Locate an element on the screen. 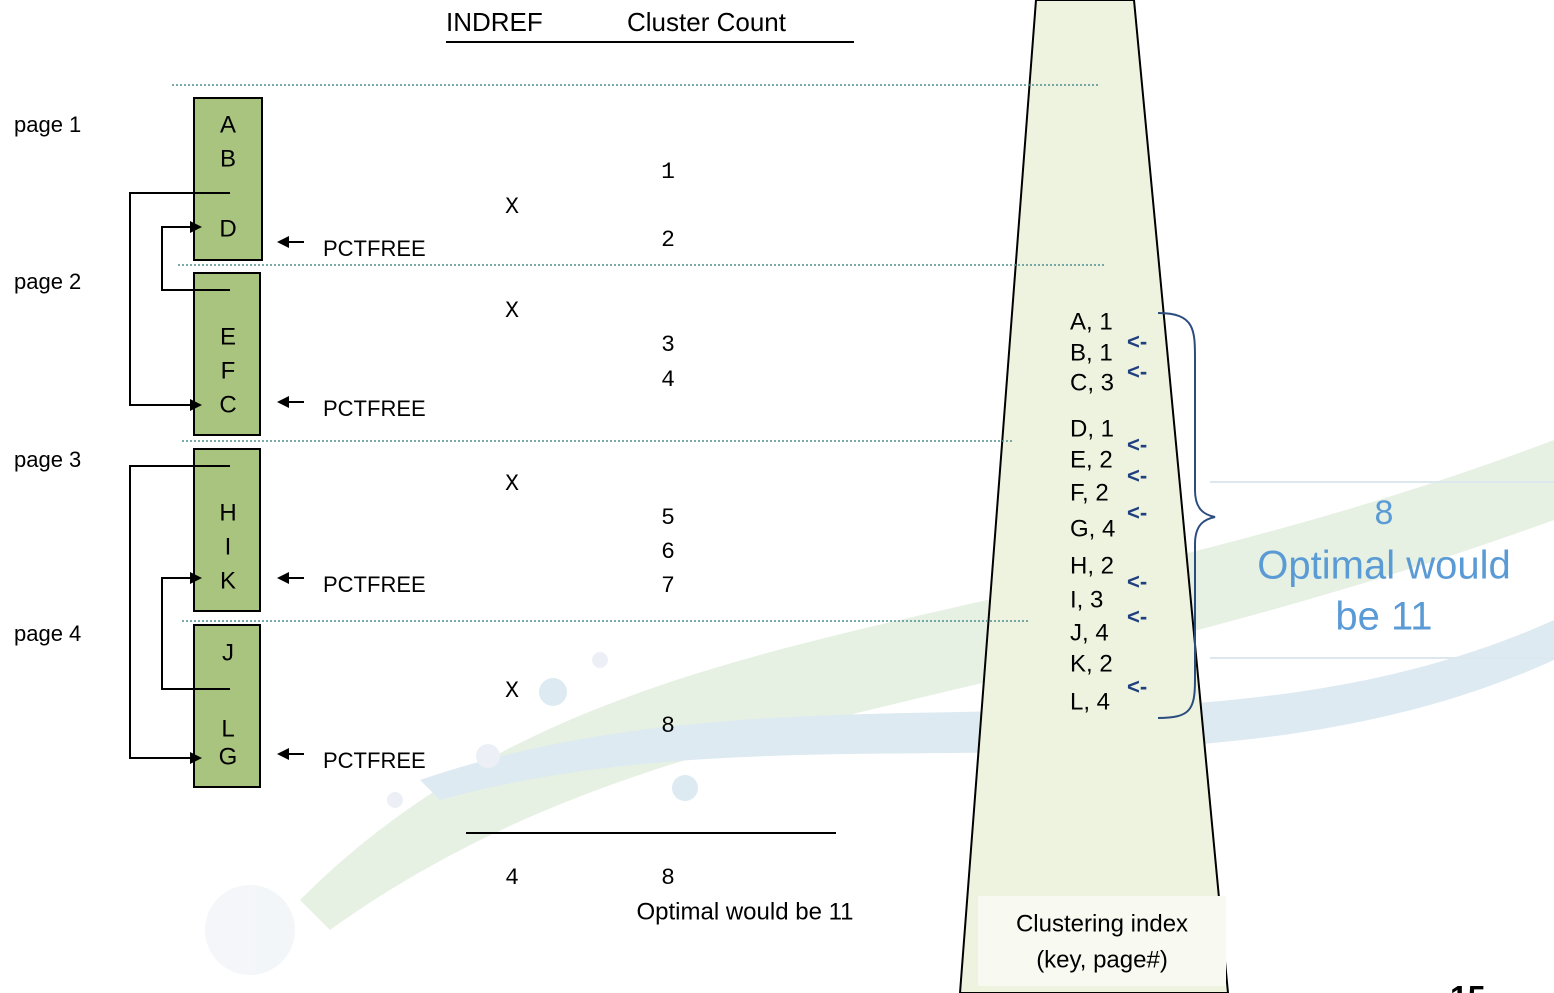 The image size is (1554, 993). connector-heads is located at coordinates (196, 492).